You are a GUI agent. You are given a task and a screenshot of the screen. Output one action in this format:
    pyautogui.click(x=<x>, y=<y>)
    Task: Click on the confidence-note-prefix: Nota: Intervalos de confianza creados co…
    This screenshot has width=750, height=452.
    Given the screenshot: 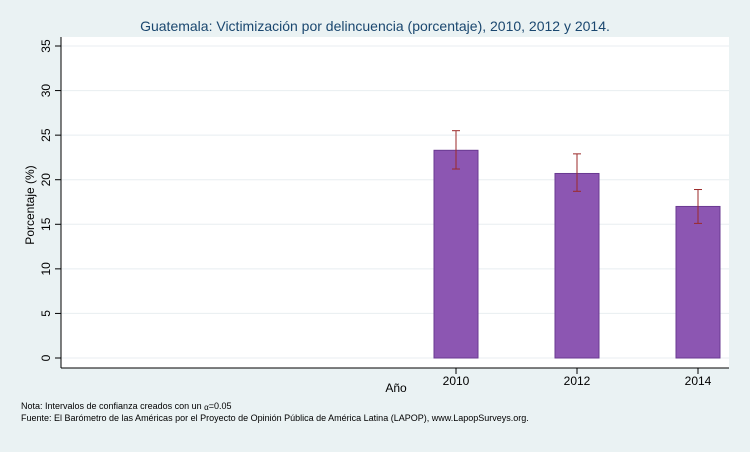 What is the action you would take?
    pyautogui.click(x=113, y=406)
    